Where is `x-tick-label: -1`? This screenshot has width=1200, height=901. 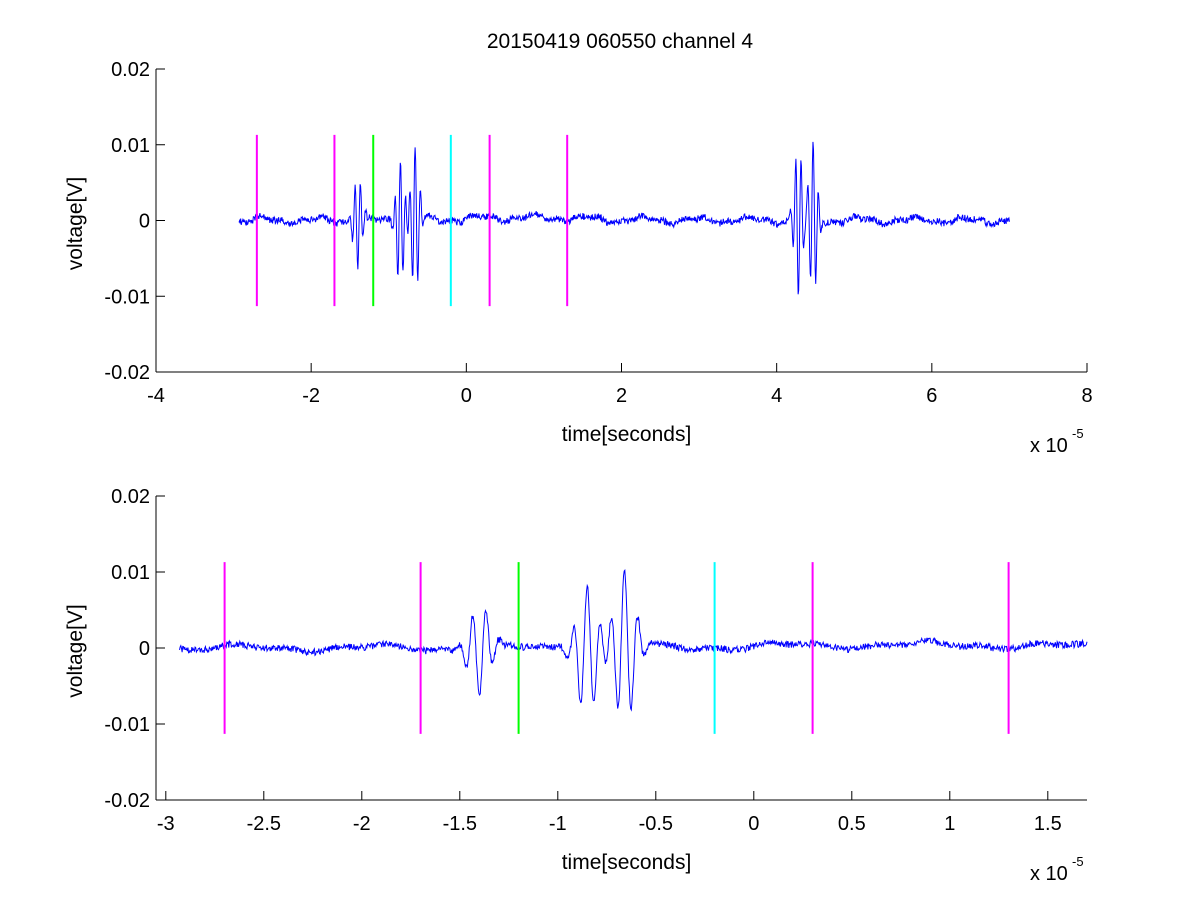
x-tick-label: -1 is located at coordinates (558, 824).